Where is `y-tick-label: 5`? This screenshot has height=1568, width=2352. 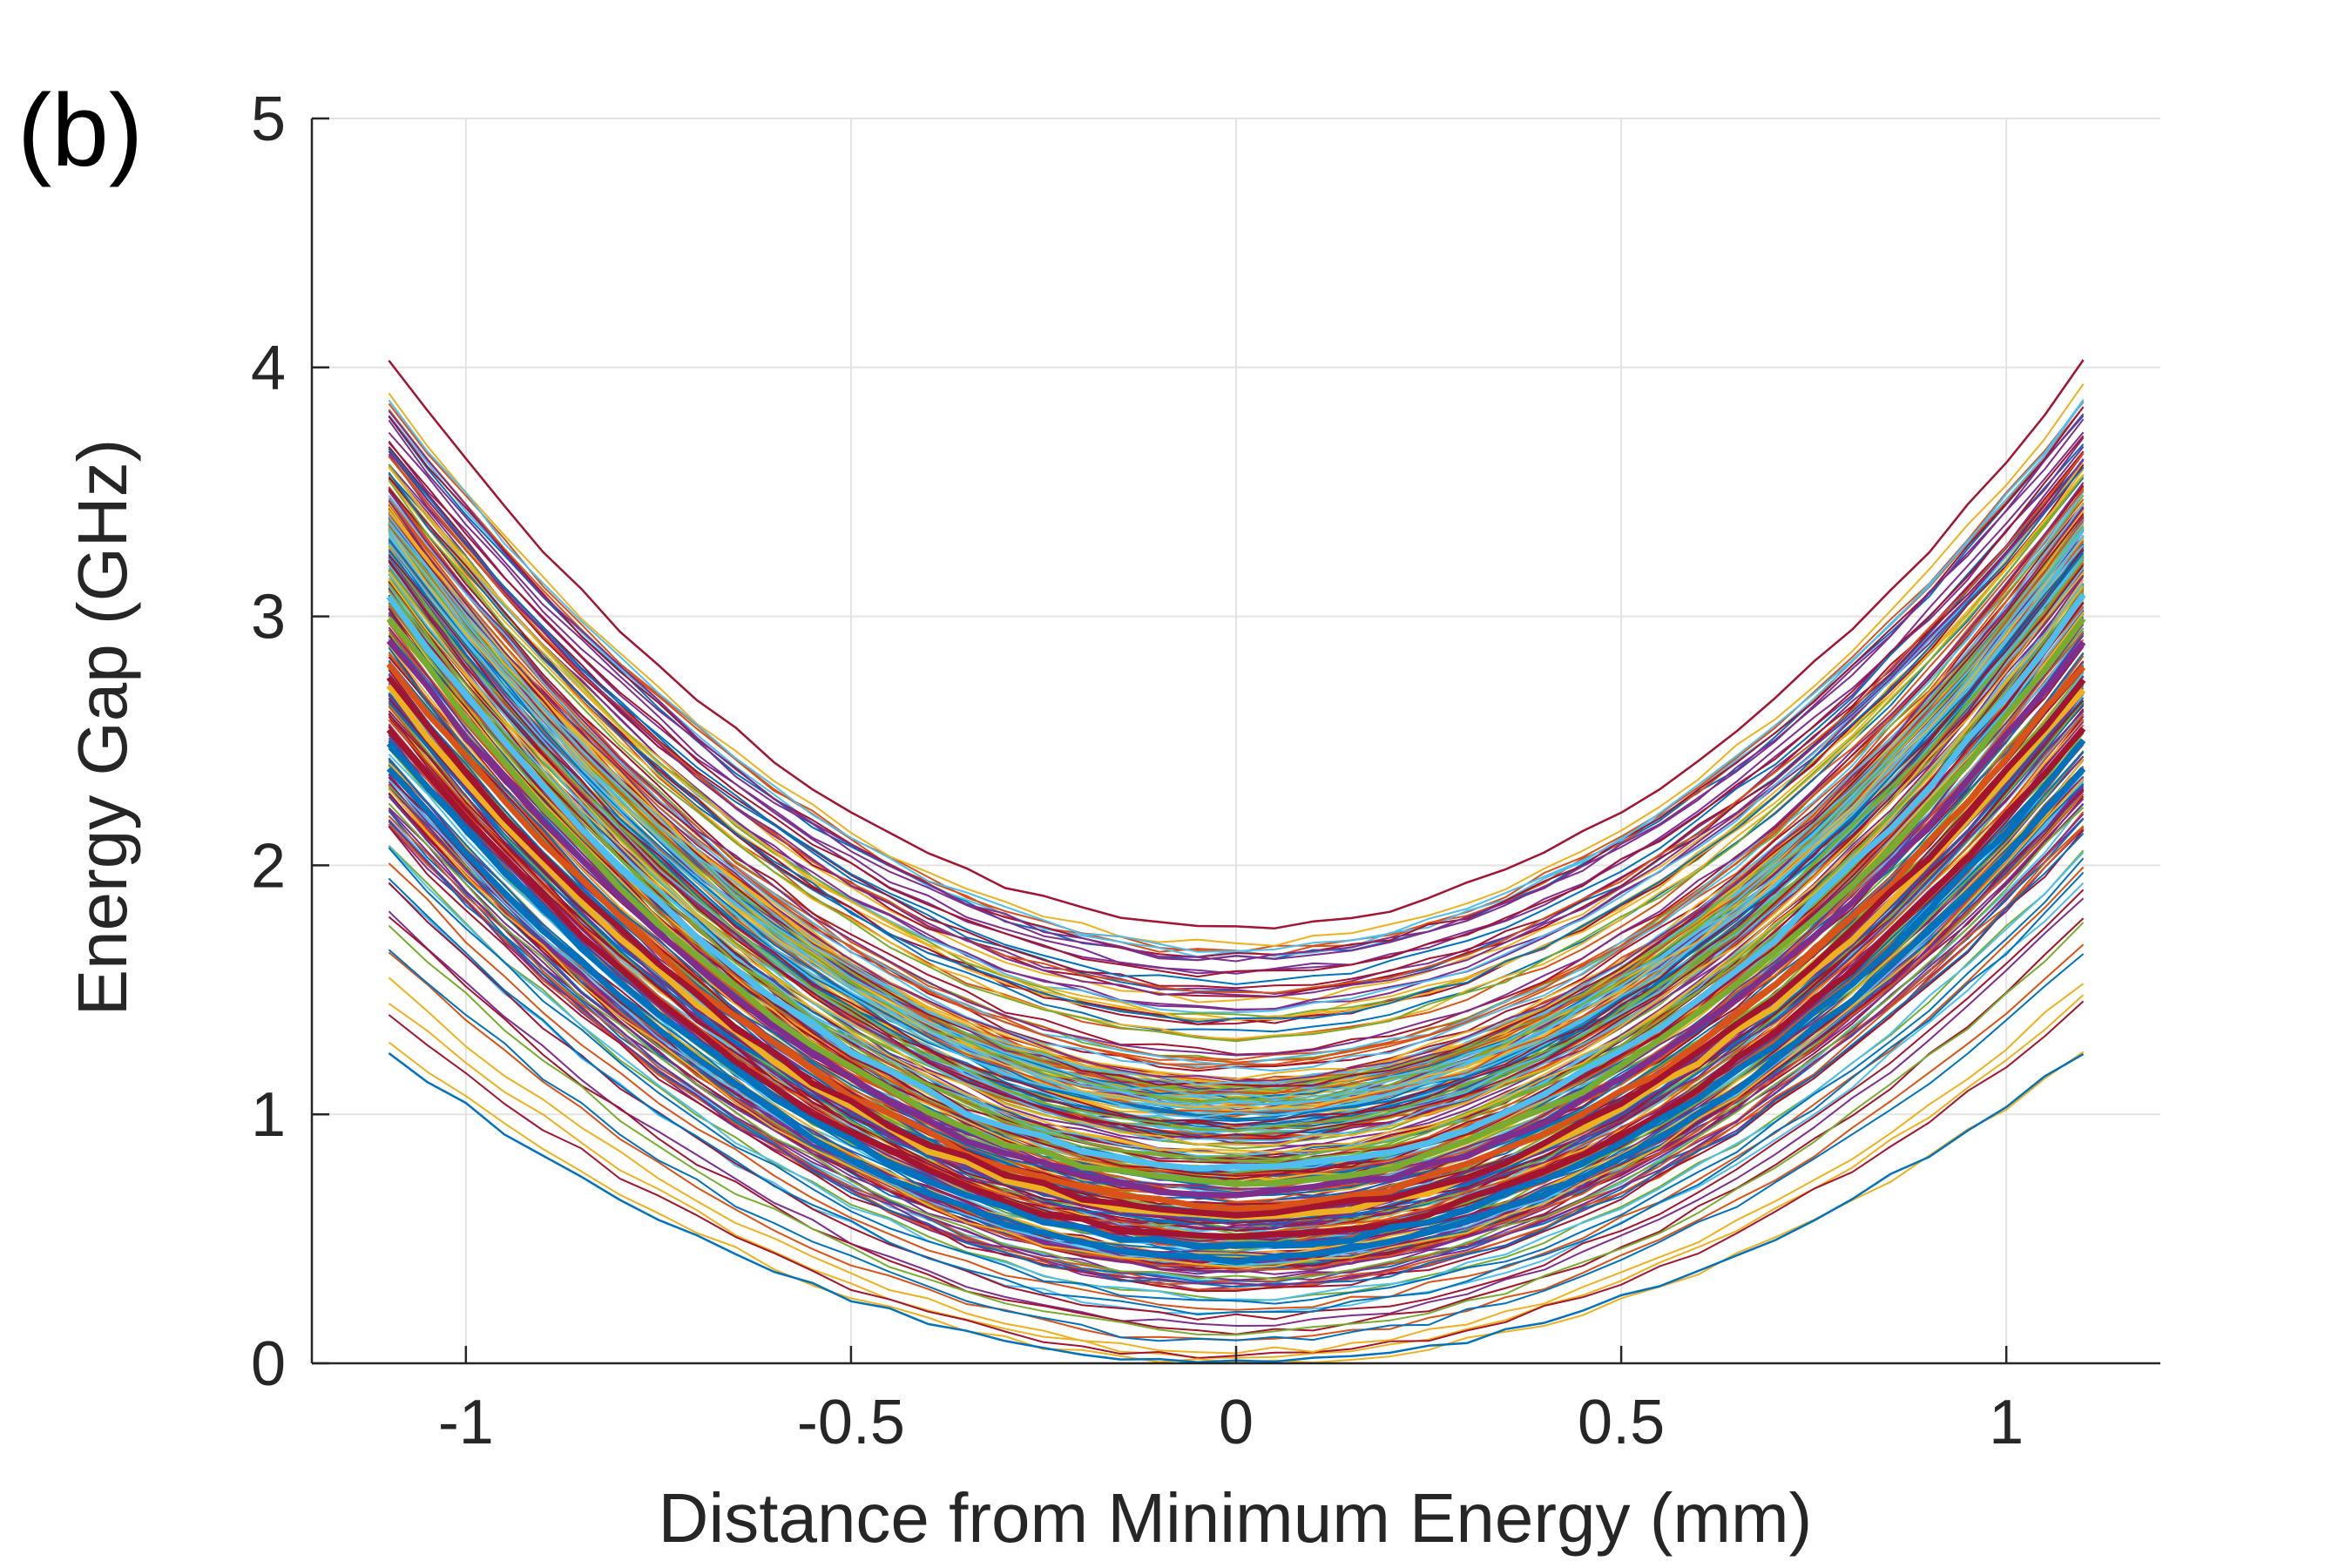
y-tick-label: 5 is located at coordinates (268, 119).